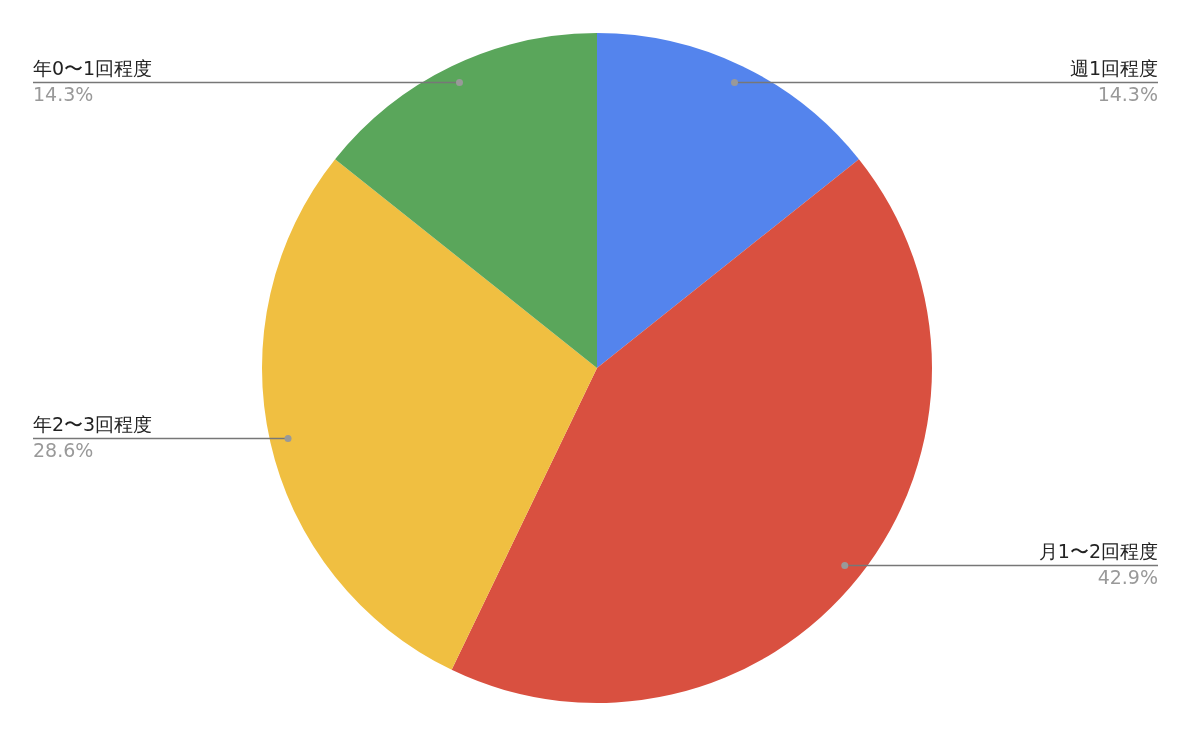 This screenshot has height=736, width=1194. Describe the element at coordinates (93, 423) in the screenshot. I see `slice-label: 年2〜3回程度` at that location.